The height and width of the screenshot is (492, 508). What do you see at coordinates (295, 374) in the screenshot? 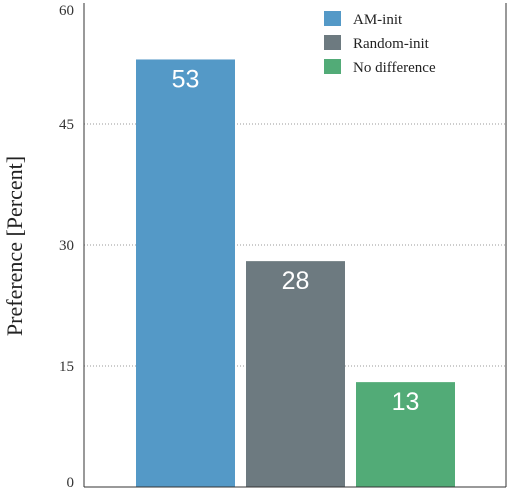
I see `bar-random-init` at bounding box center [295, 374].